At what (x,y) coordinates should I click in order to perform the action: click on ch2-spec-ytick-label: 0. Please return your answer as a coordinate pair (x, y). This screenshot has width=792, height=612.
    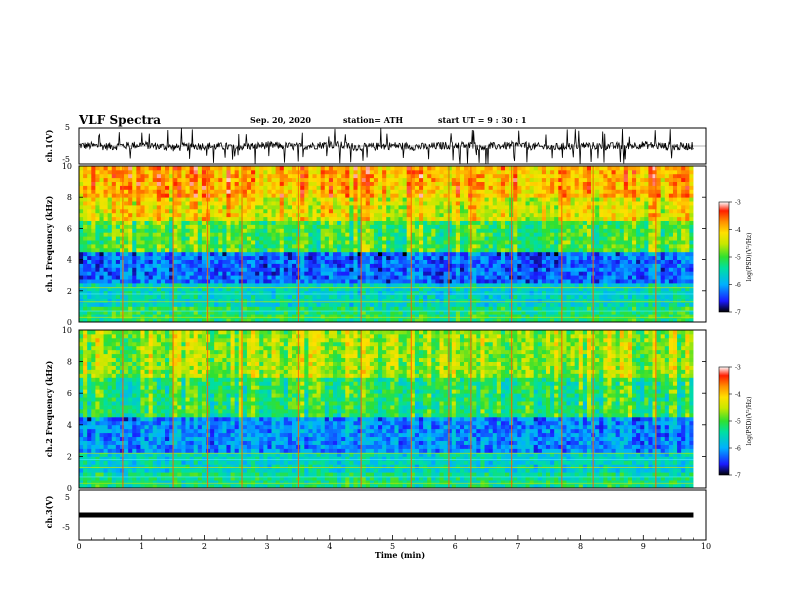
    Looking at the image, I should click on (69, 488).